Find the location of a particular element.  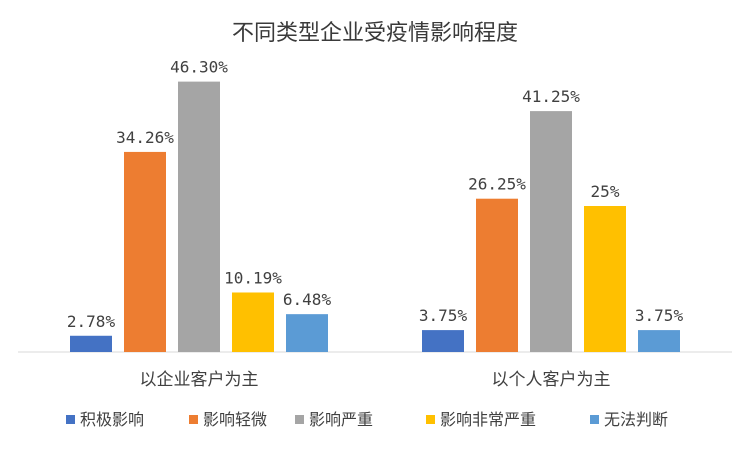

category-label-1: 以个人客户为主 is located at coordinates (551, 380).